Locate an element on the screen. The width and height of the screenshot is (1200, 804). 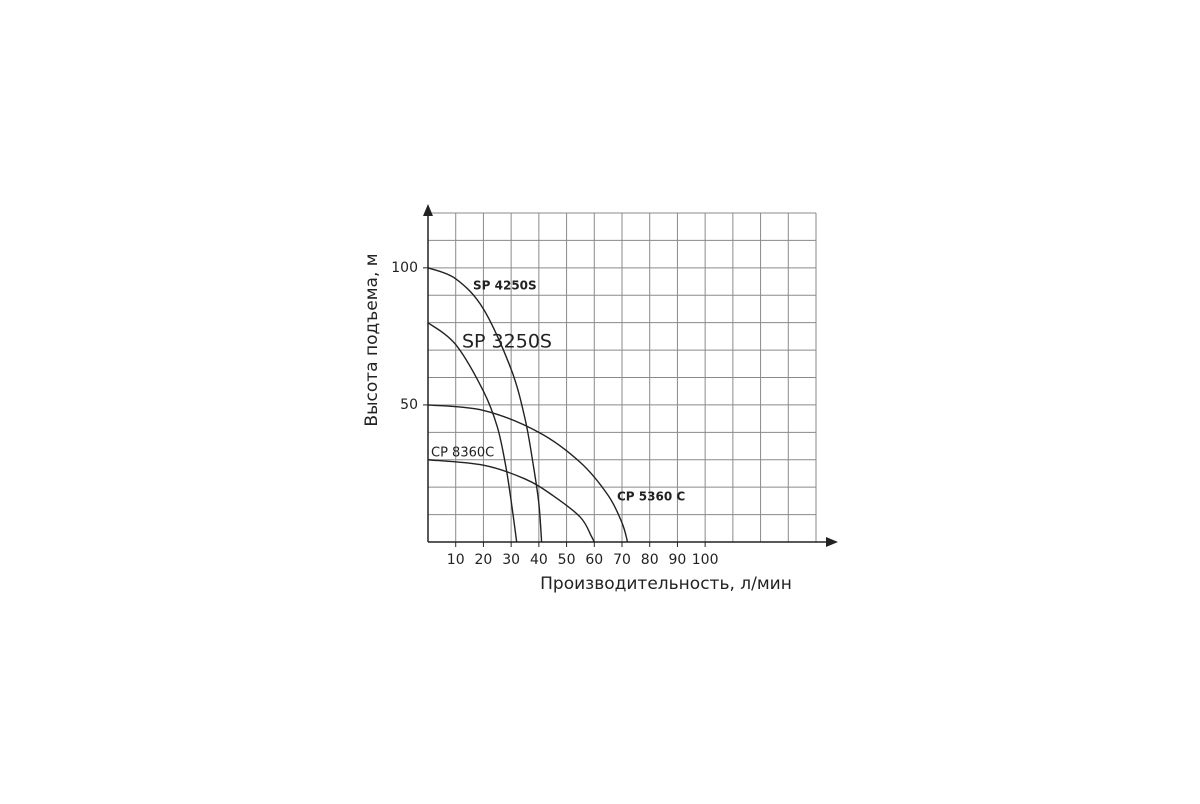
x-tick-label: 60 is located at coordinates (594, 560).